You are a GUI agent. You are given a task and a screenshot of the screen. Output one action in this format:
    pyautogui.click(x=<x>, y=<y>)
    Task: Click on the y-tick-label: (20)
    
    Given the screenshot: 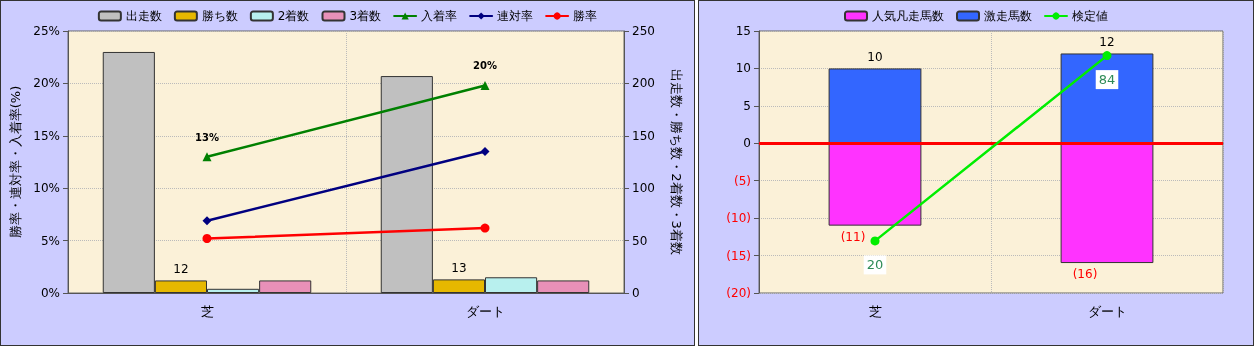 What is the action you would take?
    pyautogui.click(x=738, y=293)
    